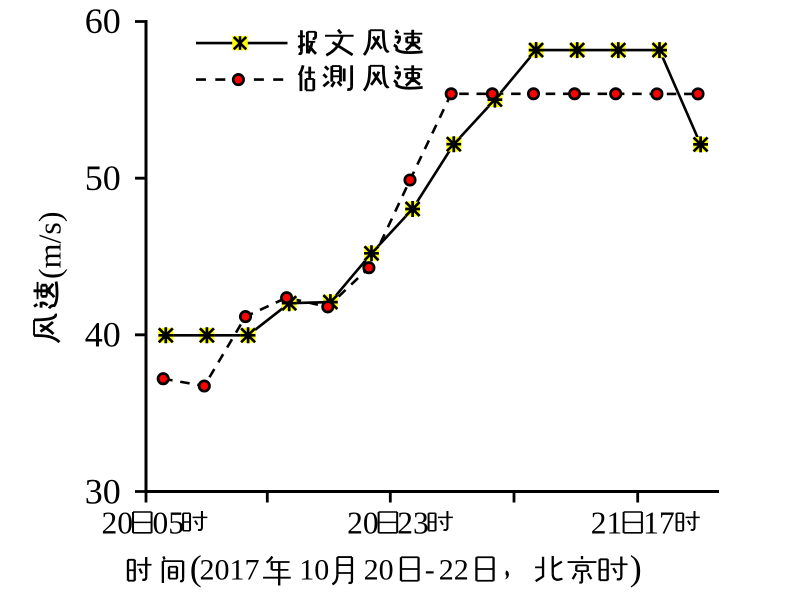 This screenshot has height=600, width=800. What do you see at coordinates (103, 178) in the screenshot?
I see `svg-text: 50` at bounding box center [103, 178].